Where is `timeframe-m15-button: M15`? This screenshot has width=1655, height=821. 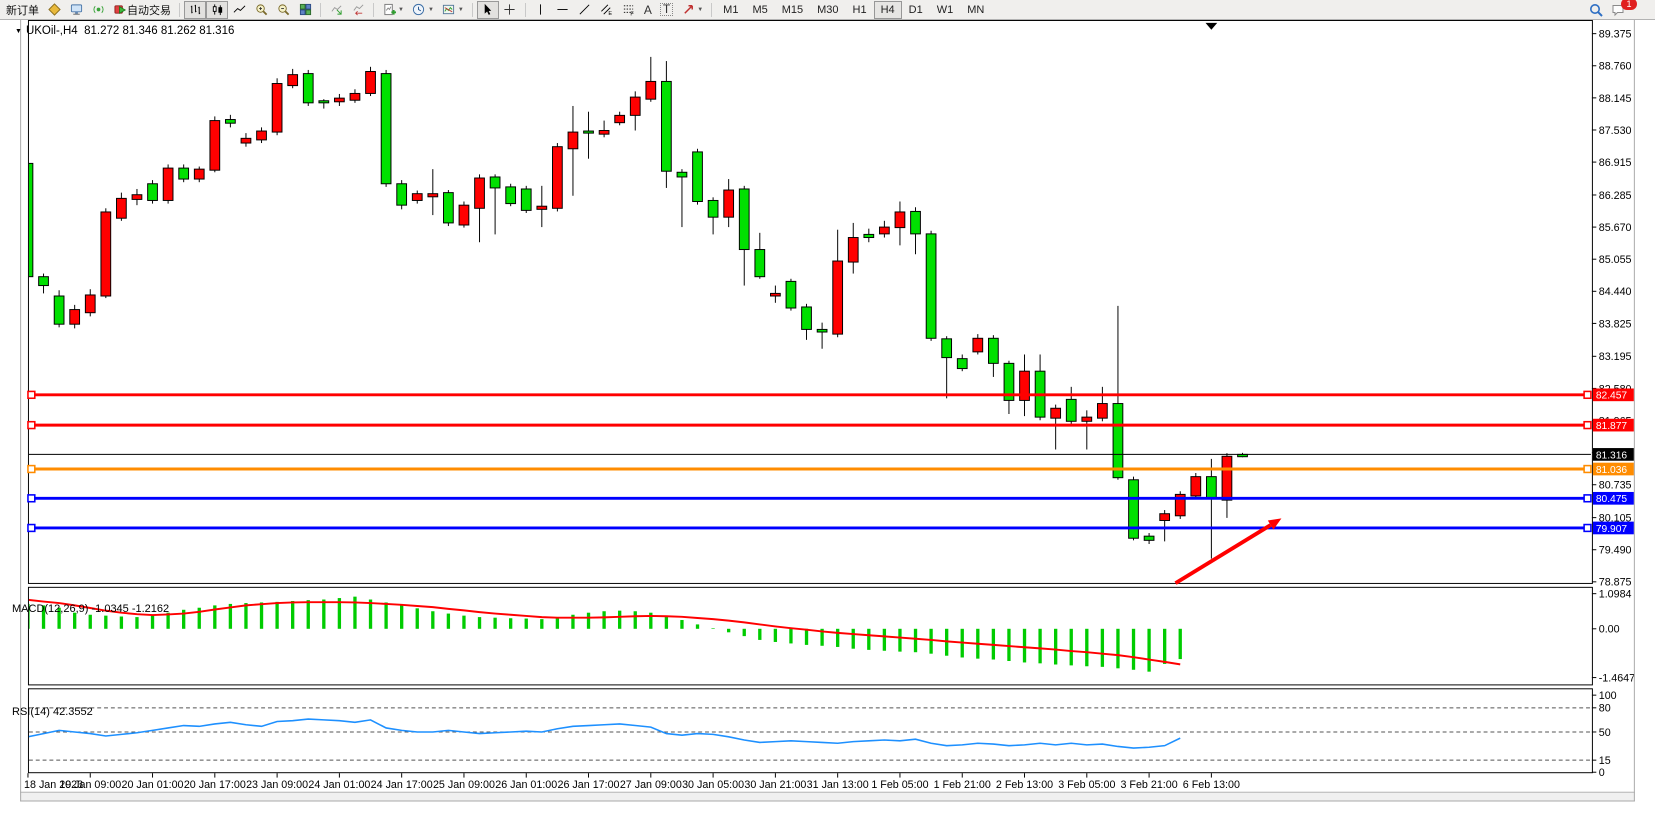 timeframe-m15-button: M15 is located at coordinates (792, 10).